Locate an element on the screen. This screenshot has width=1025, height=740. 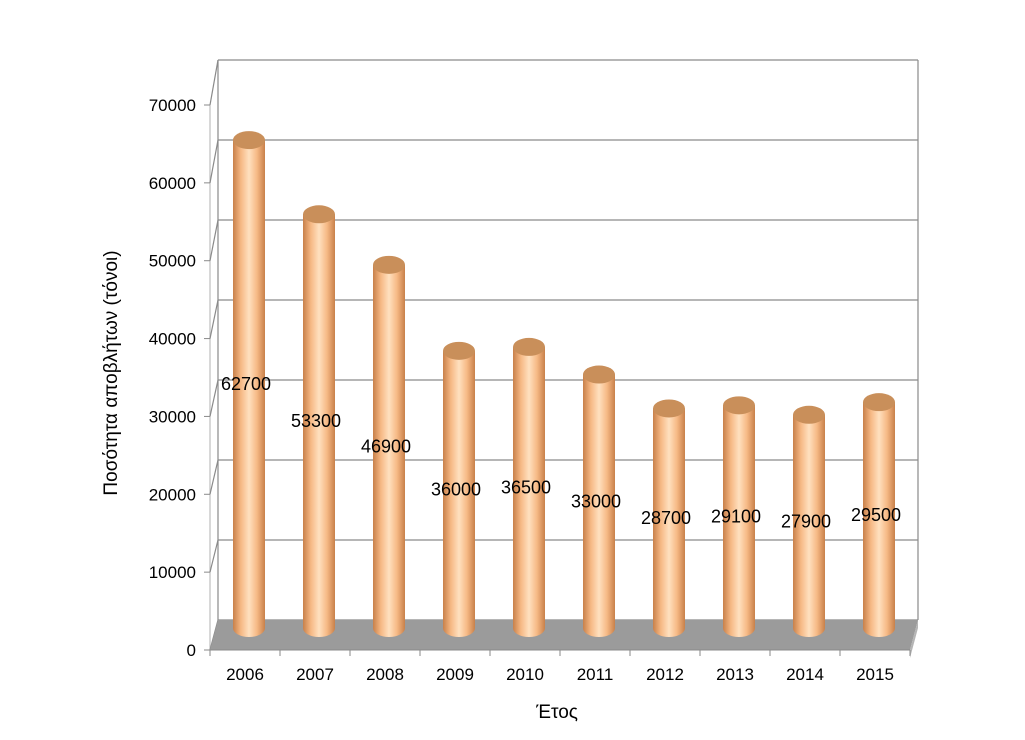
y-axis-ticks: 0 10000 20000 30000 40000 50000 60000 70000 is located at coordinates (179, 378).